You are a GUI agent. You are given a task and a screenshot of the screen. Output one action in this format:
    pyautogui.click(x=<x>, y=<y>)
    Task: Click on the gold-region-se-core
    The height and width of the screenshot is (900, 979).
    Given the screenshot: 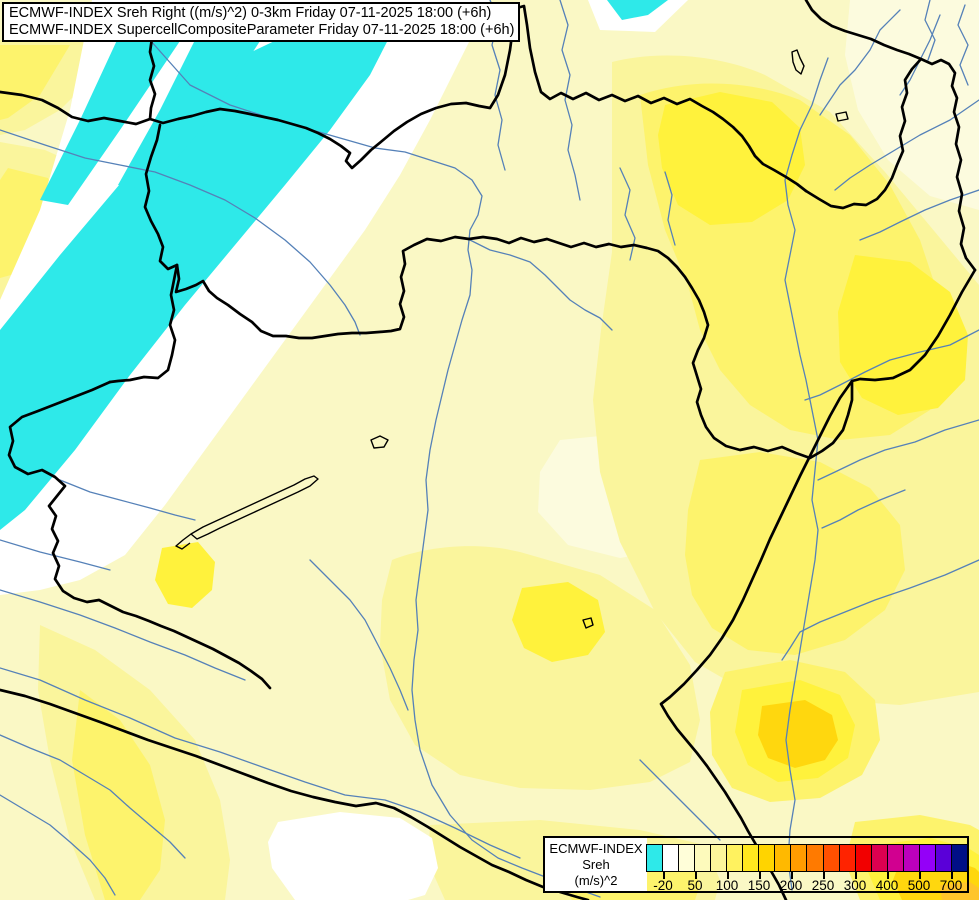 What is the action you would take?
    pyautogui.click(x=798, y=734)
    